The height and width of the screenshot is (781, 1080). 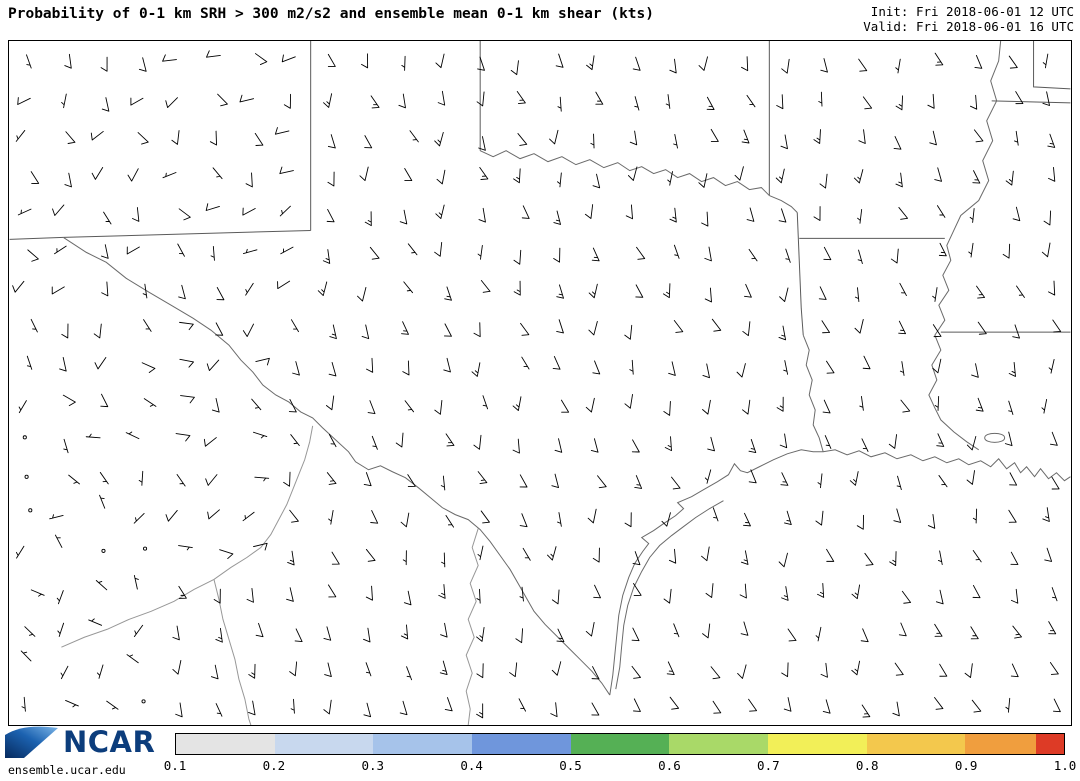 I want to click on boundary-lake-pontchartrain, so click(x=995, y=437).